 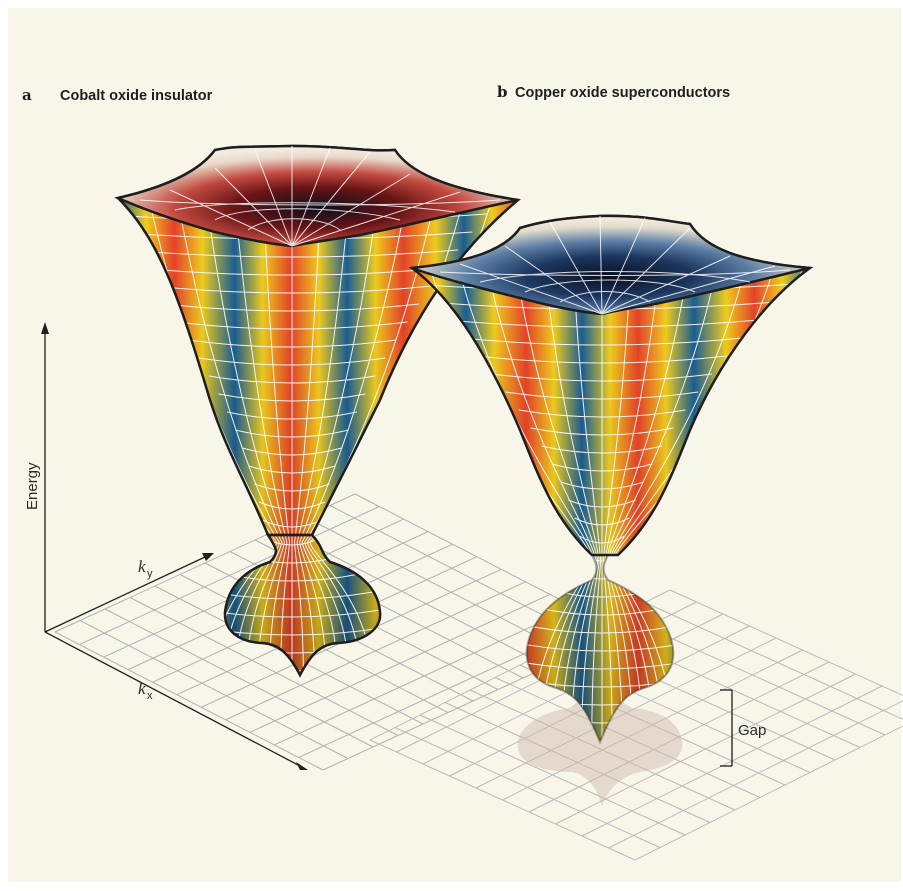 I want to click on panel-b-title: Copper oxide superconductors, so click(x=622, y=93).